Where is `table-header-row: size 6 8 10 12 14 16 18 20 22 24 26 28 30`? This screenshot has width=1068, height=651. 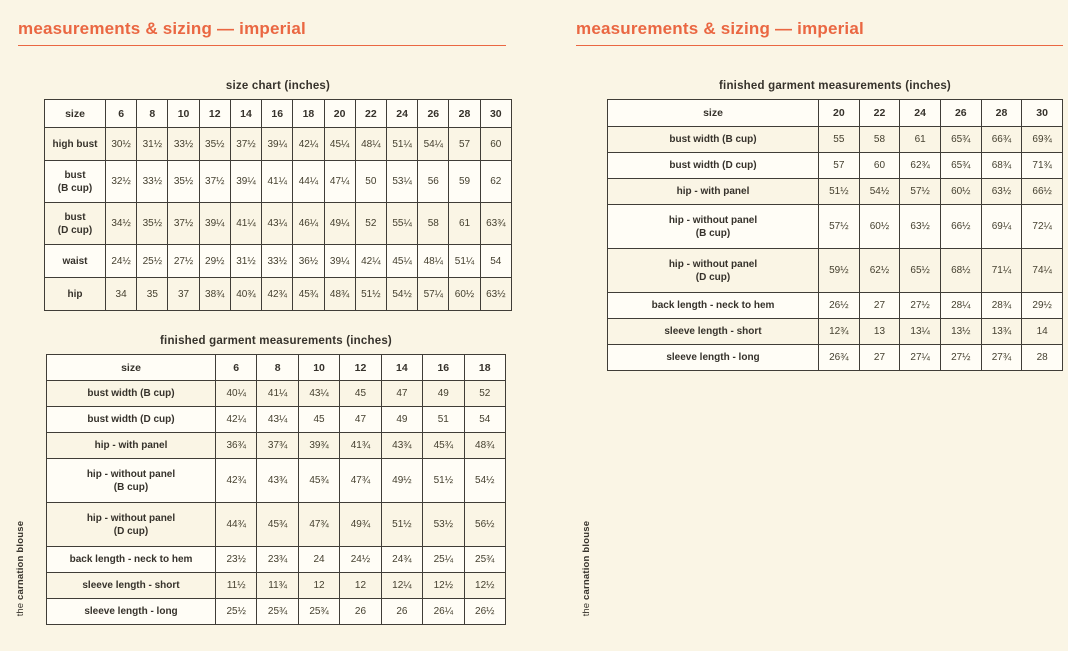 table-header-row: size 6 8 10 12 14 16 18 20 22 24 26 28 30 is located at coordinates (278, 113).